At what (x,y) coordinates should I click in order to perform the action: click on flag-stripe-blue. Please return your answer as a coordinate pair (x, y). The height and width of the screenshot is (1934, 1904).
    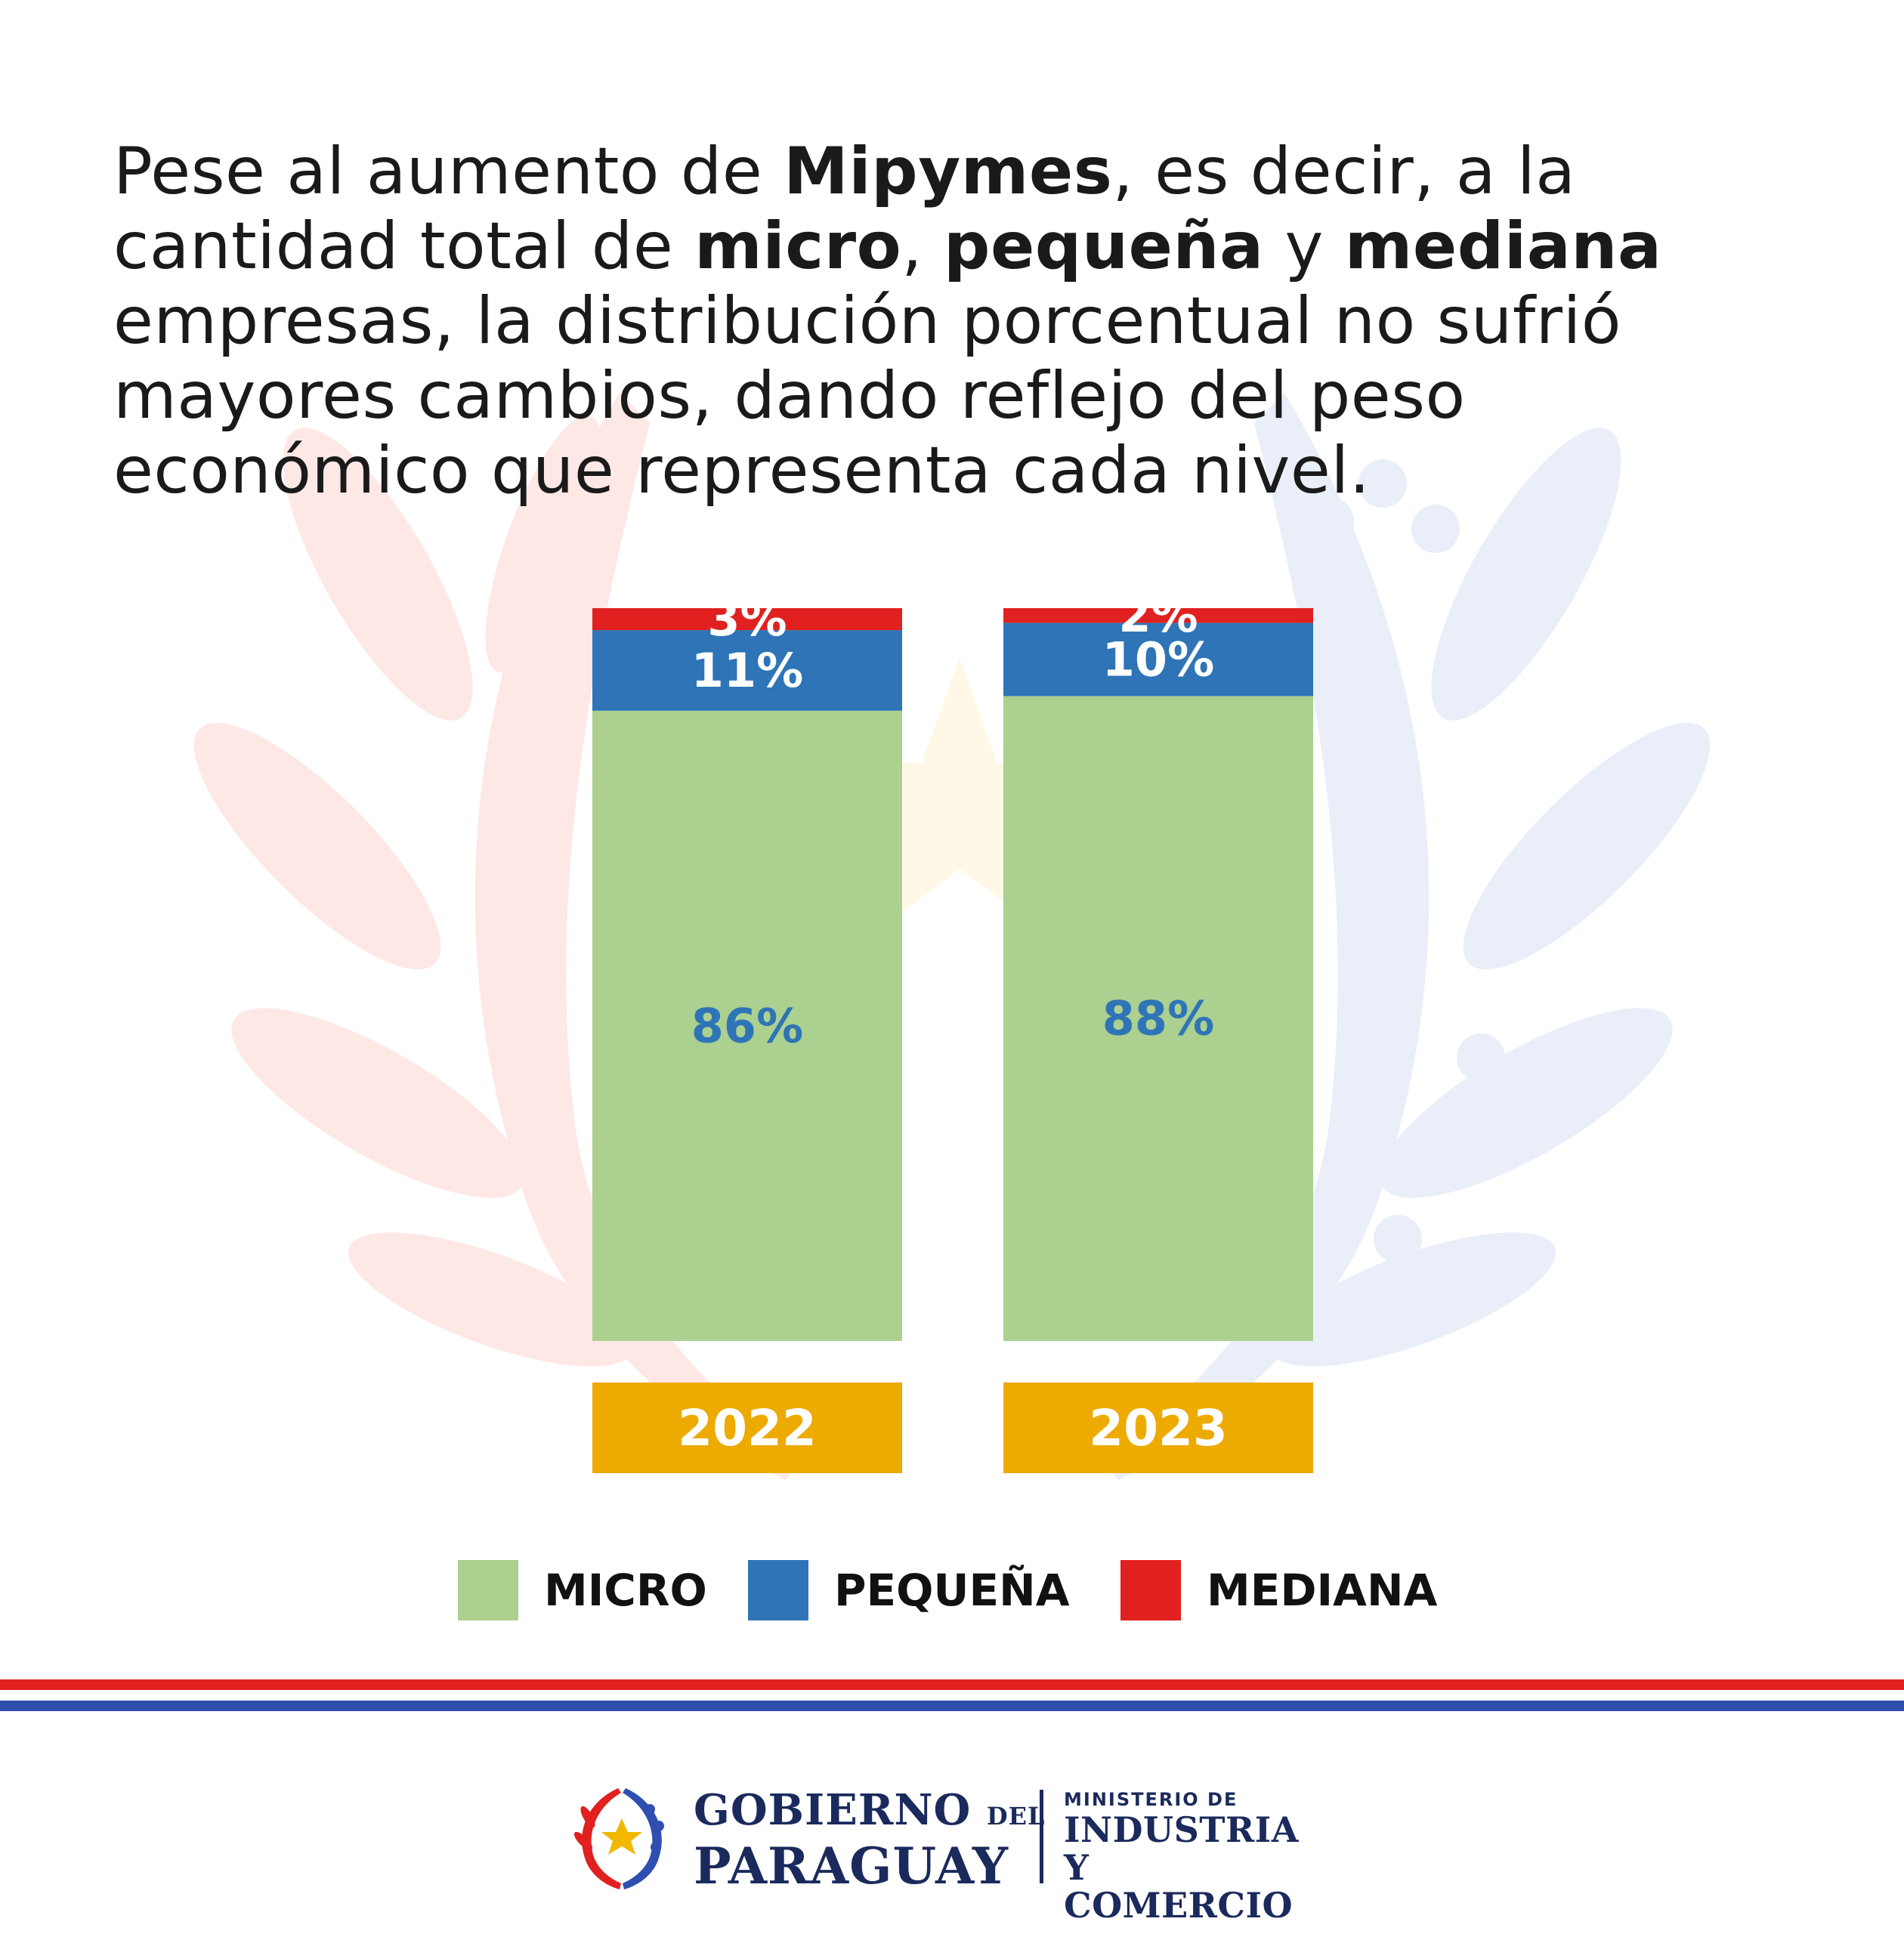
    Looking at the image, I should click on (952, 1706).